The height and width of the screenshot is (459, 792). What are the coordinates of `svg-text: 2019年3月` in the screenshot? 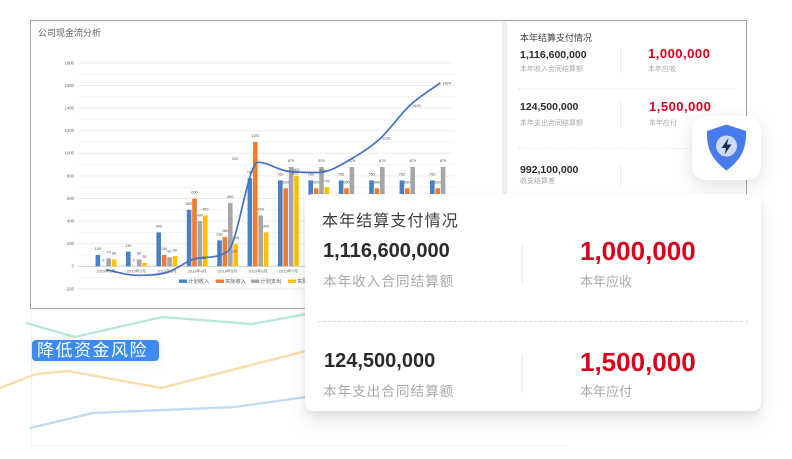 It's located at (166, 271).